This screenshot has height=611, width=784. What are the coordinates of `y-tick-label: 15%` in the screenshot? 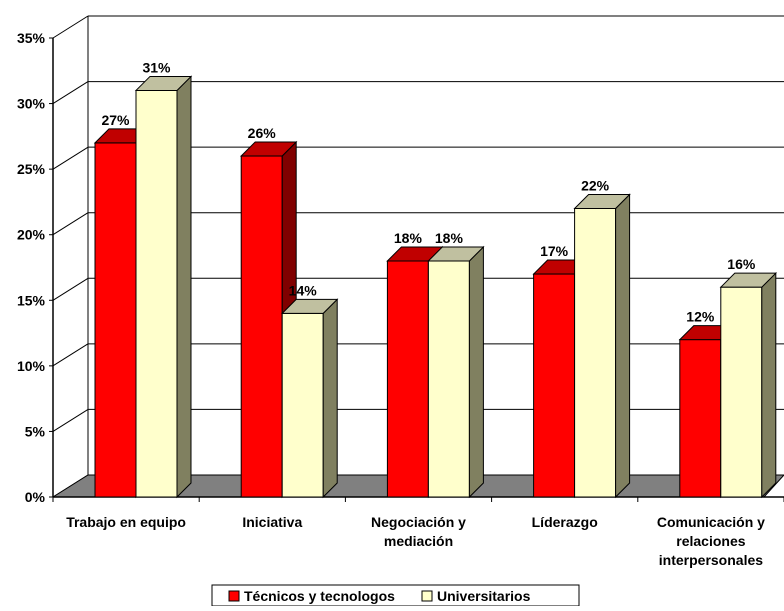 It's located at (31, 300).